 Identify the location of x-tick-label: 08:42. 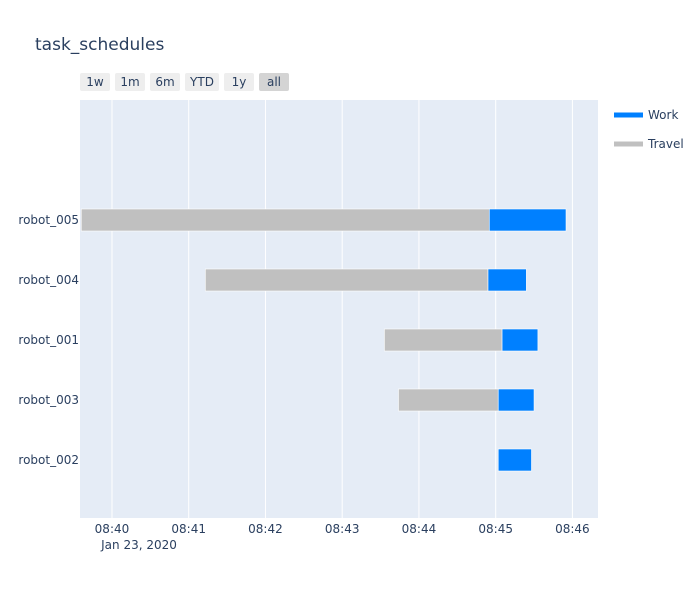
(265, 529).